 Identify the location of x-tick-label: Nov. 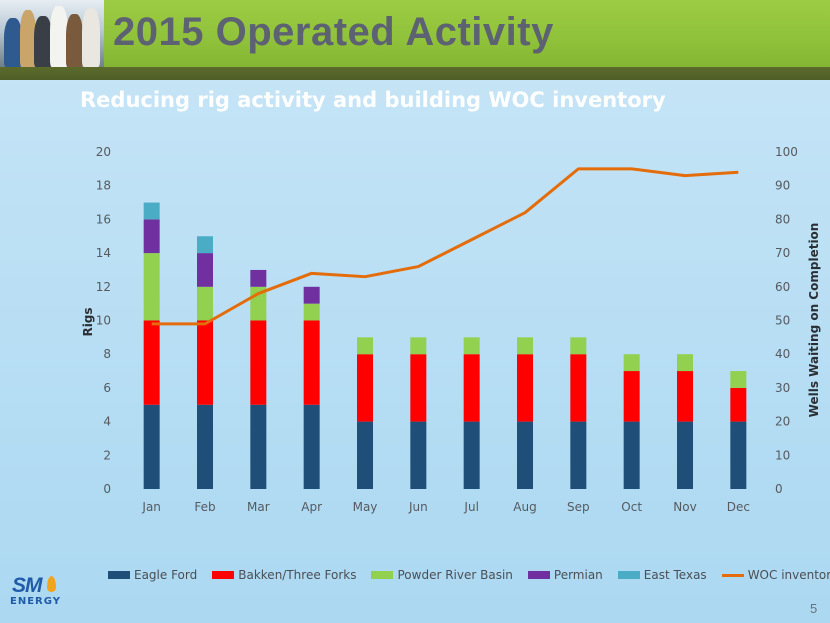
(684, 507).